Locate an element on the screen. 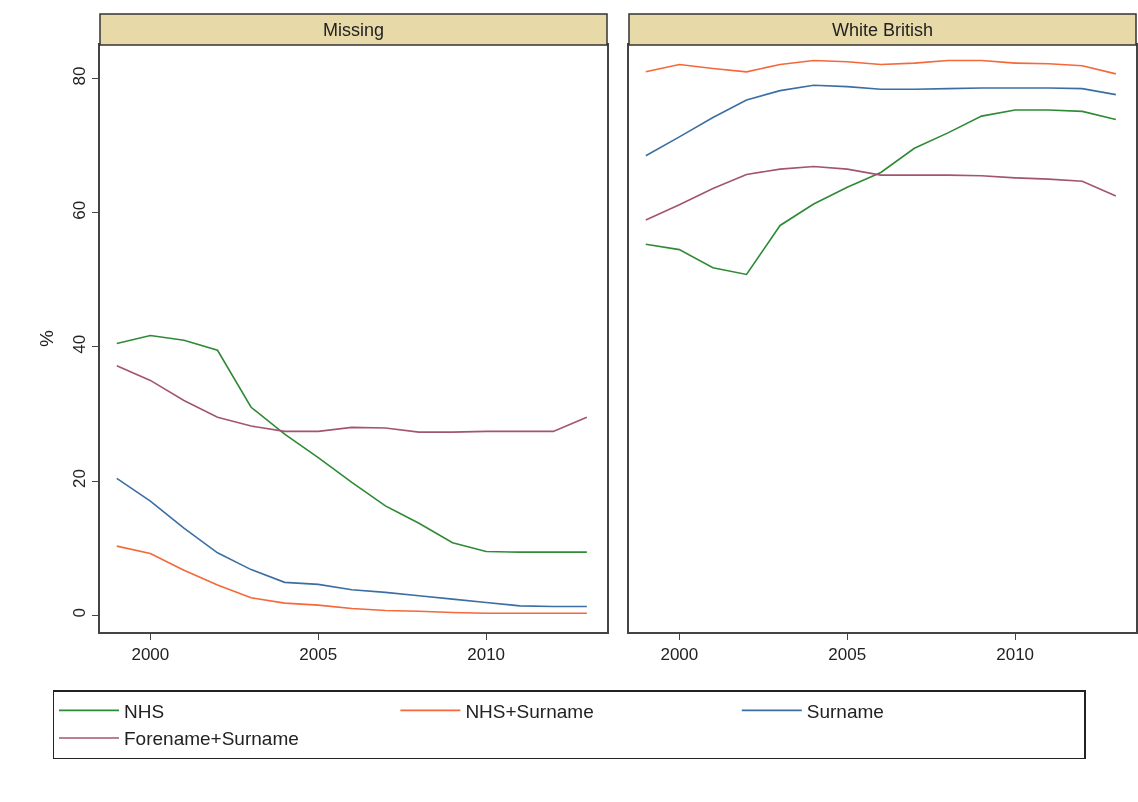 This screenshot has width=1138, height=802. legend-label: Forename+Surname is located at coordinates (211, 739).